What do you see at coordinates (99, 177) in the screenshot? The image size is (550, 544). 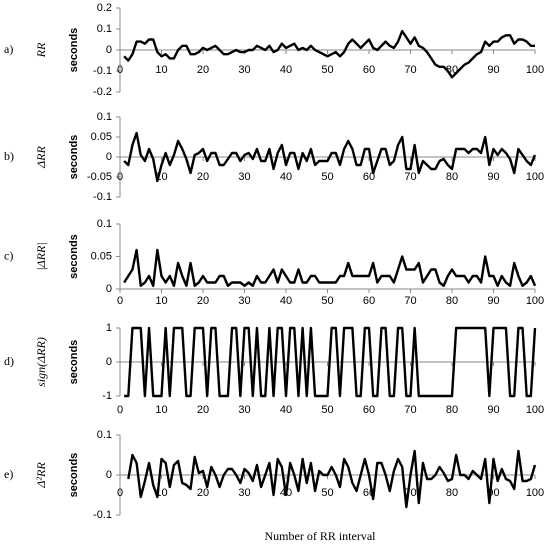 I see `y-tick-label: -0.05` at bounding box center [99, 177].